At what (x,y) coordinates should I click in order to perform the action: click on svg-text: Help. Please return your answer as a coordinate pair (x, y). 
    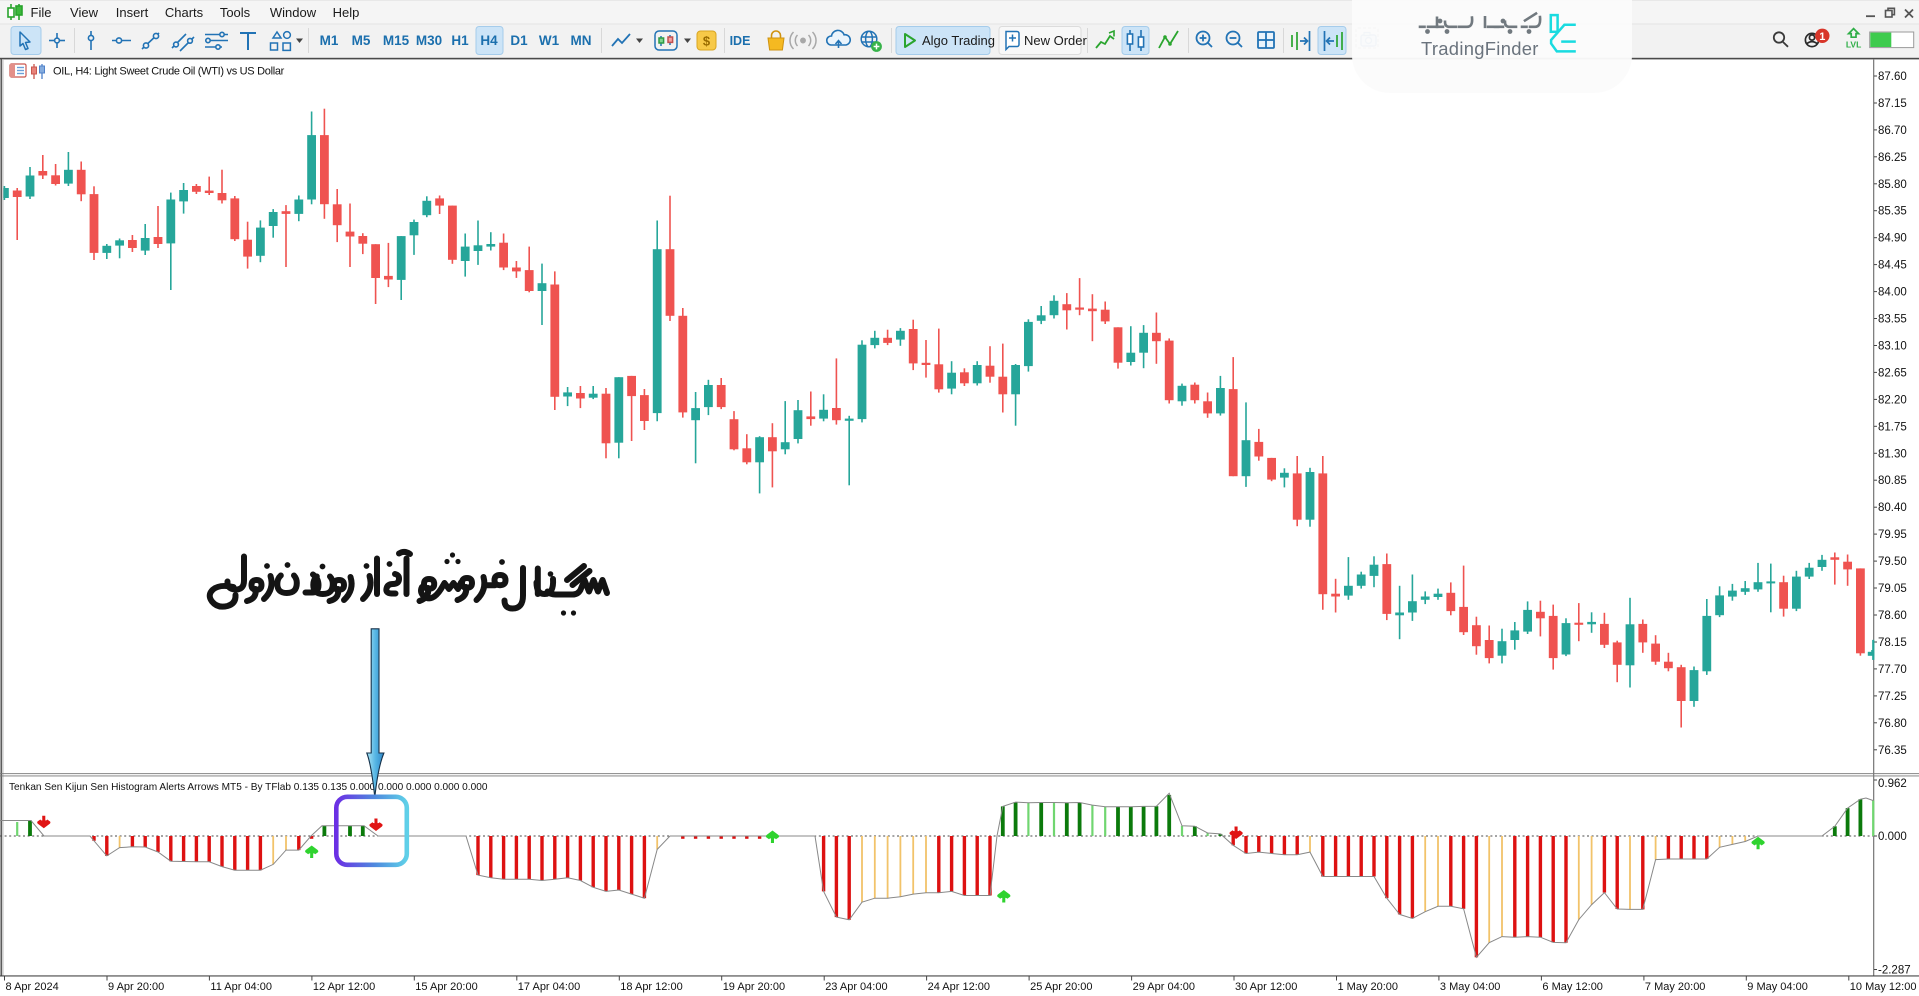
    Looking at the image, I should click on (346, 12).